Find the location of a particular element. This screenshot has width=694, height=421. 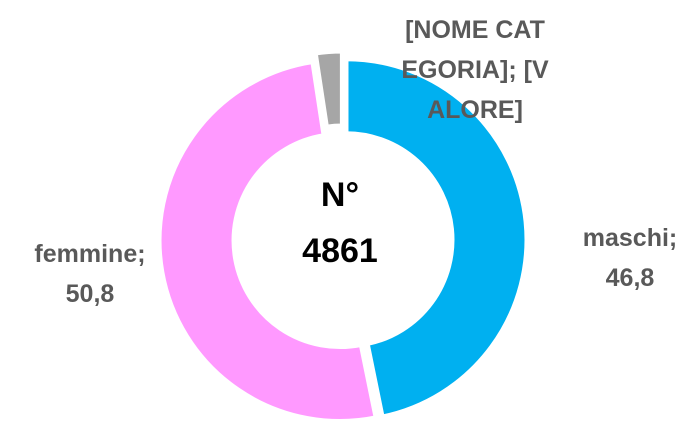

label-category: maschi is located at coordinates (625, 238).